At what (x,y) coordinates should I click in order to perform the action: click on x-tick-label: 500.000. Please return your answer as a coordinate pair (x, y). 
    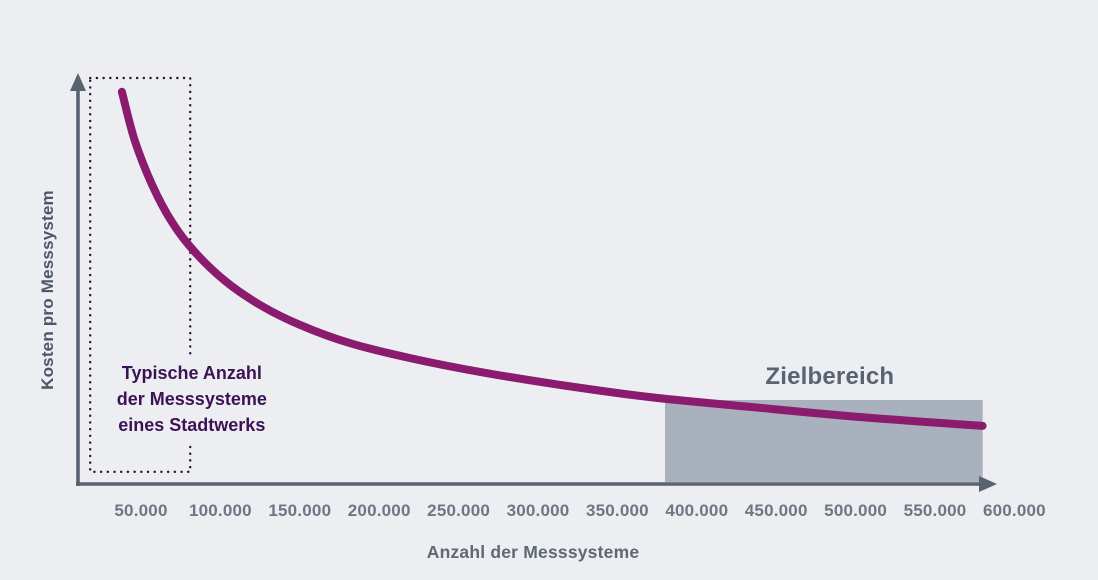
    Looking at the image, I should click on (856, 510).